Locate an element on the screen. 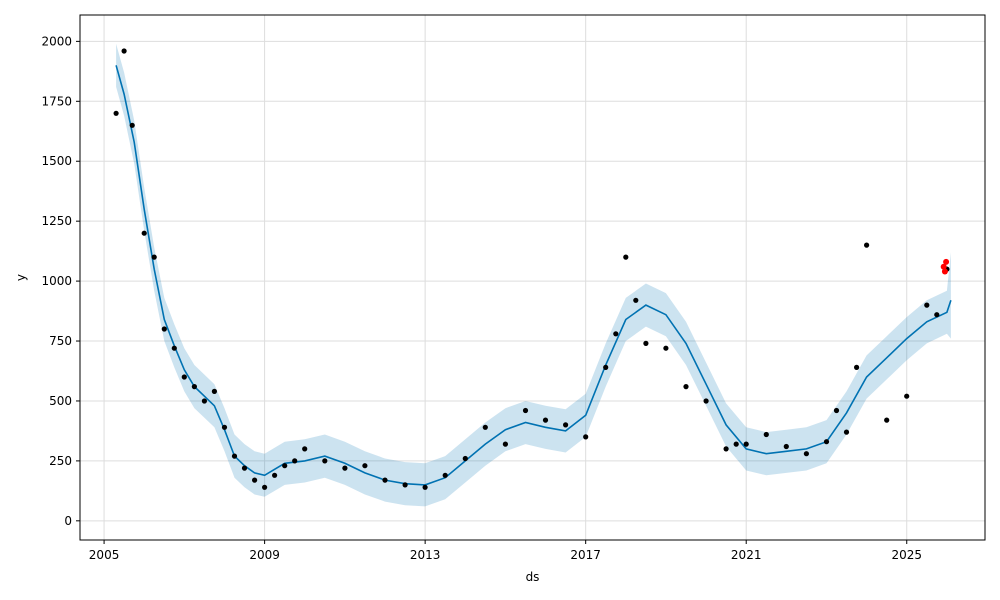 The width and height of the screenshot is (1000, 600). y-tick-label: 2000 is located at coordinates (56, 41).